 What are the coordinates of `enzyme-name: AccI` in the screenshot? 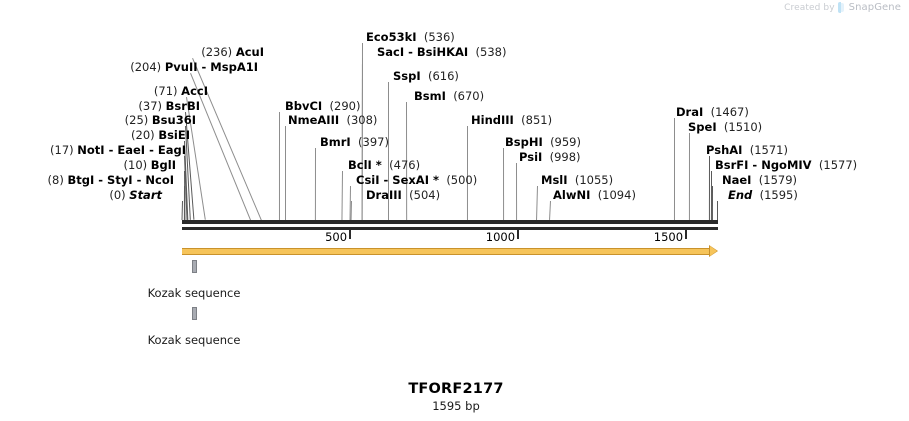 It's located at (194, 91).